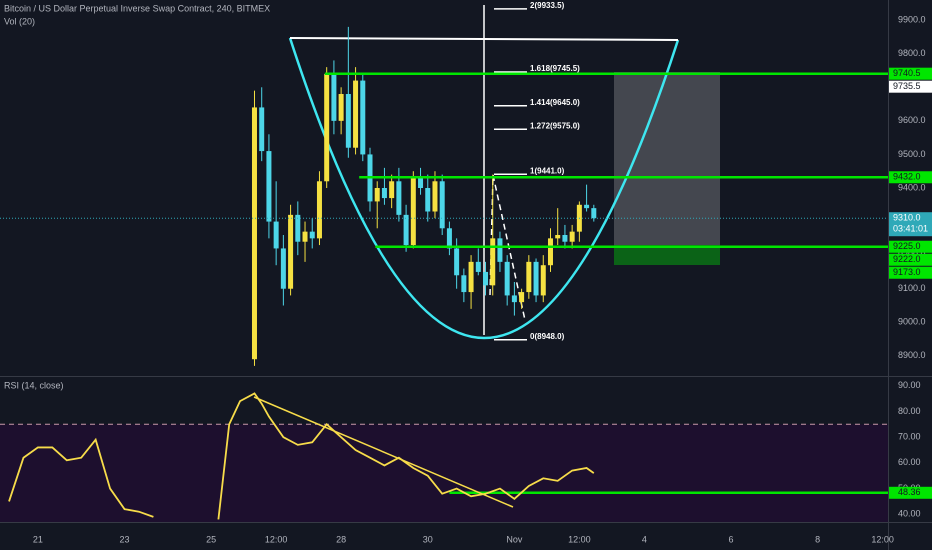  What do you see at coordinates (912, 322) in the screenshot?
I see `y-tick-label: 9000.0` at bounding box center [912, 322].